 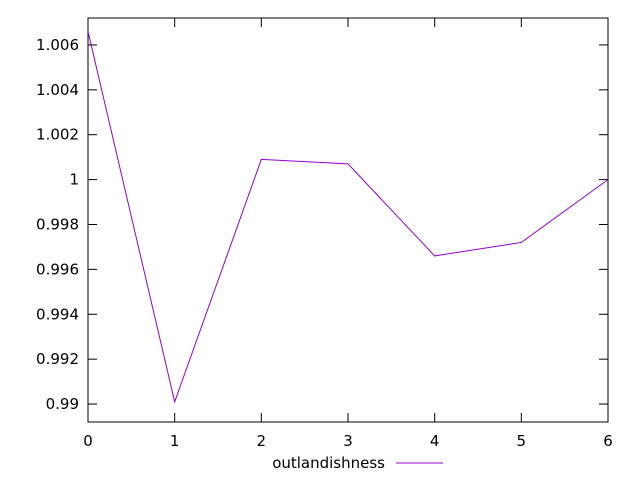 What do you see at coordinates (57, 269) in the screenshot?
I see `y-tick-label: 0.996` at bounding box center [57, 269].